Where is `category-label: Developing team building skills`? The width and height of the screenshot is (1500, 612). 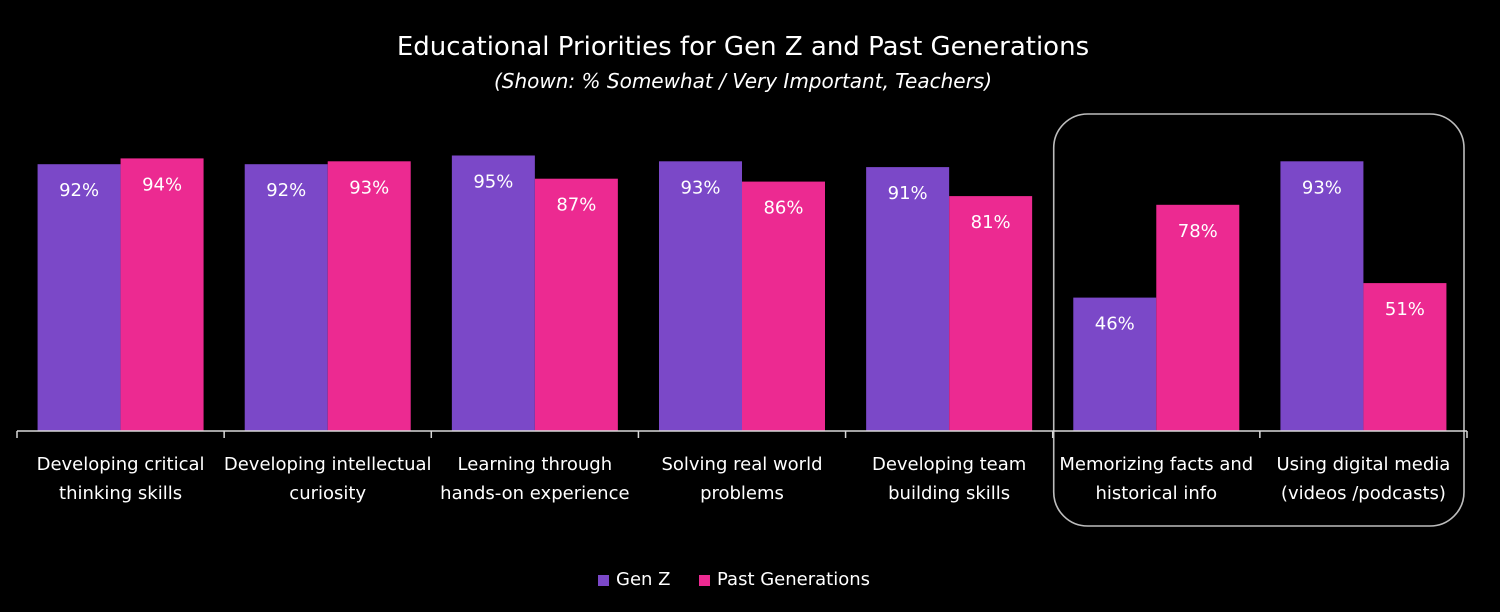 category-label: Developing team building skills is located at coordinates (949, 479).